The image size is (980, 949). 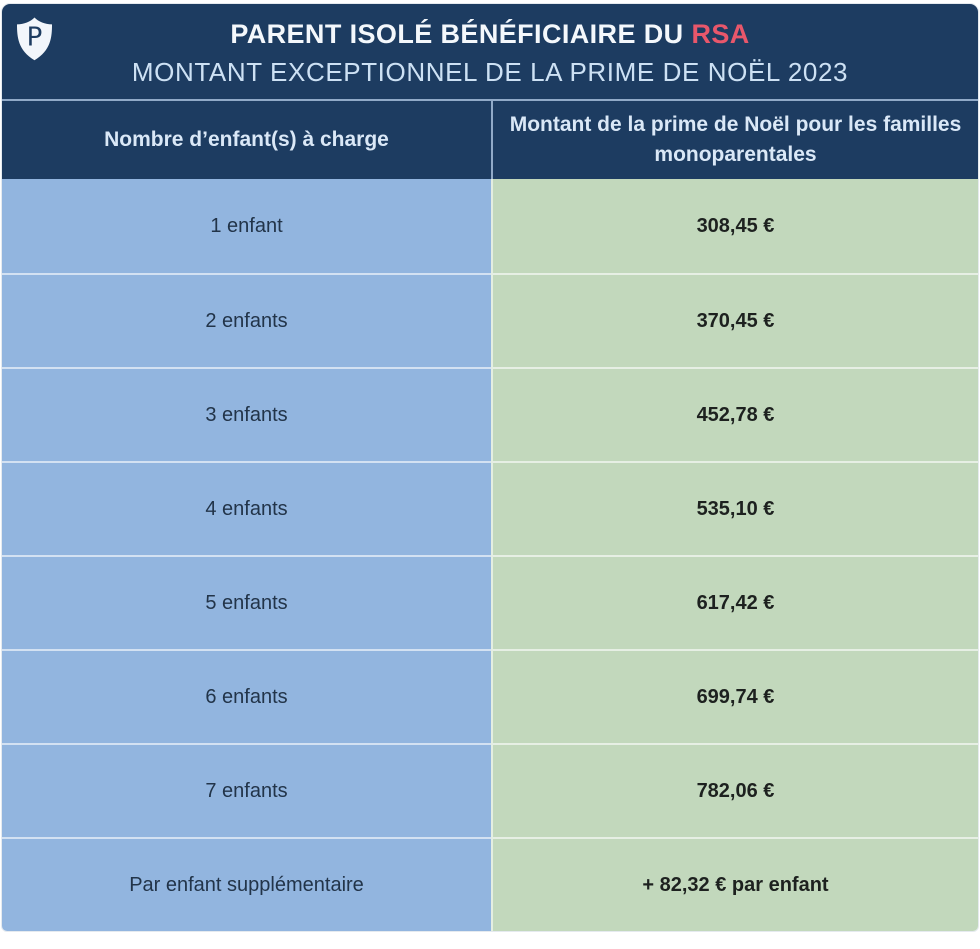 I want to click on amount-cell: 699,74 €, so click(x=734, y=696).